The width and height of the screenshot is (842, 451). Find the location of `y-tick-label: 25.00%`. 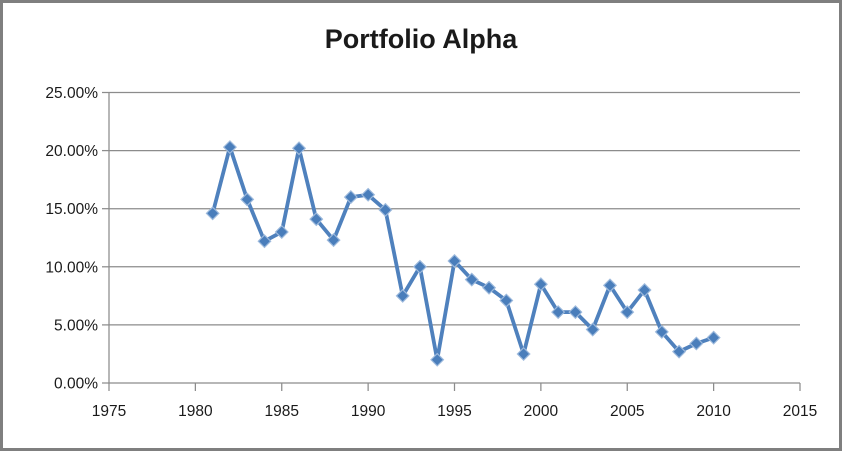

y-tick-label: 25.00% is located at coordinates (71, 93).